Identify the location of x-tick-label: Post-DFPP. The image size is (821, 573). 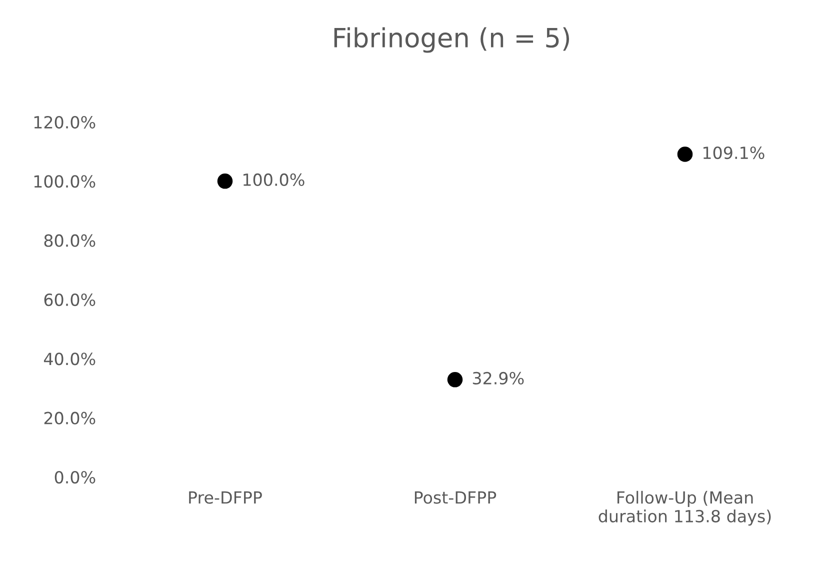
(455, 497).